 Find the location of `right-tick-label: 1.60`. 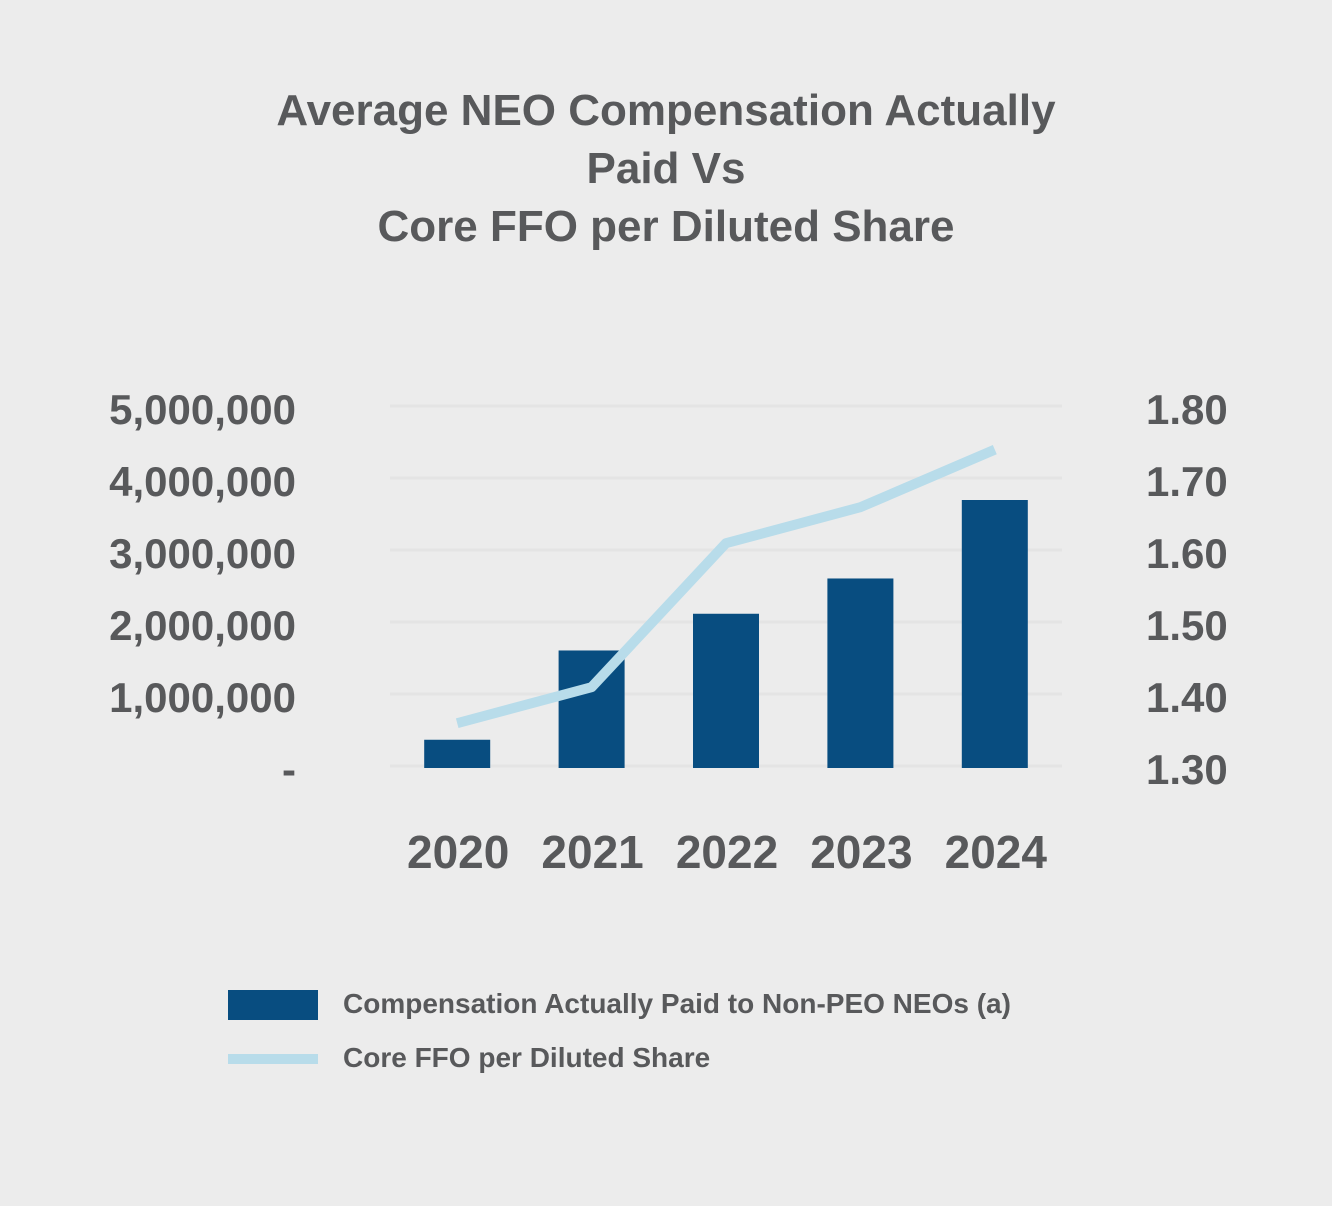

right-tick-label: 1.60 is located at coordinates (1187, 553).